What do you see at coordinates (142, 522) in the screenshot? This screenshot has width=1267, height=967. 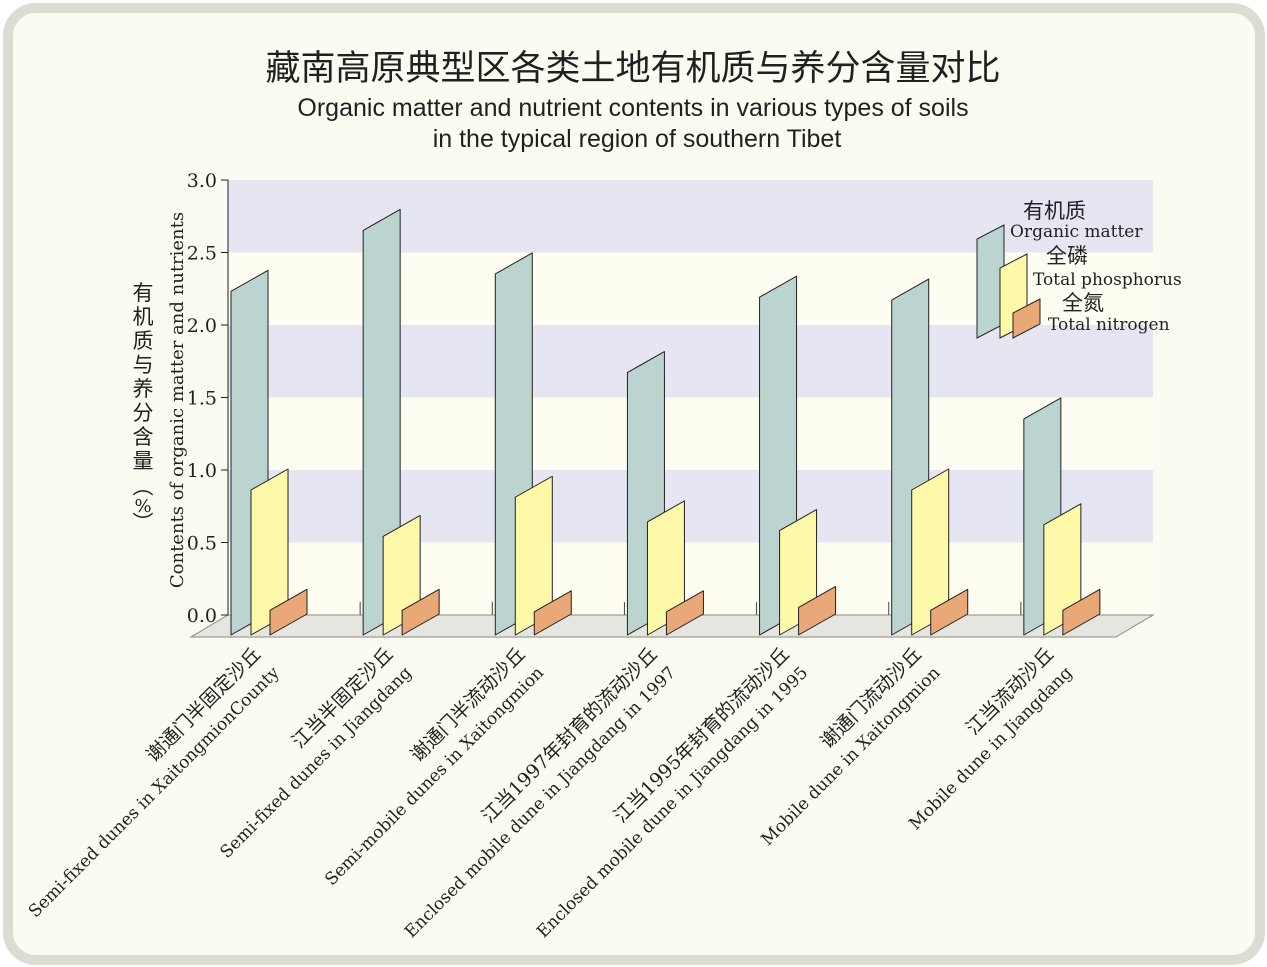 I see `y-title-cn-char: ）` at bounding box center [142, 522].